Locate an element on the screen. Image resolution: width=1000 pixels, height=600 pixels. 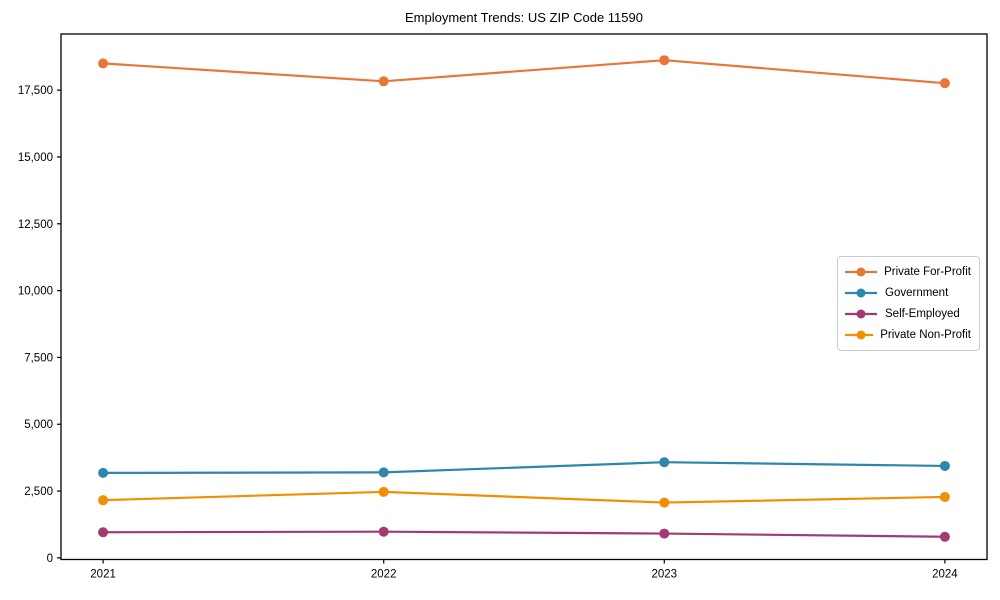
legend-item: Private For-Profit is located at coordinates (907, 272).